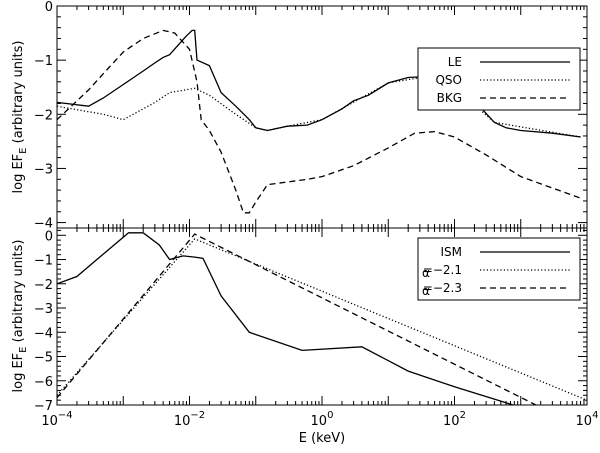 This screenshot has height=453, width=600. What do you see at coordinates (189, 419) in the screenshot?
I see `x-tick-label: 10⁻²` at bounding box center [189, 419].